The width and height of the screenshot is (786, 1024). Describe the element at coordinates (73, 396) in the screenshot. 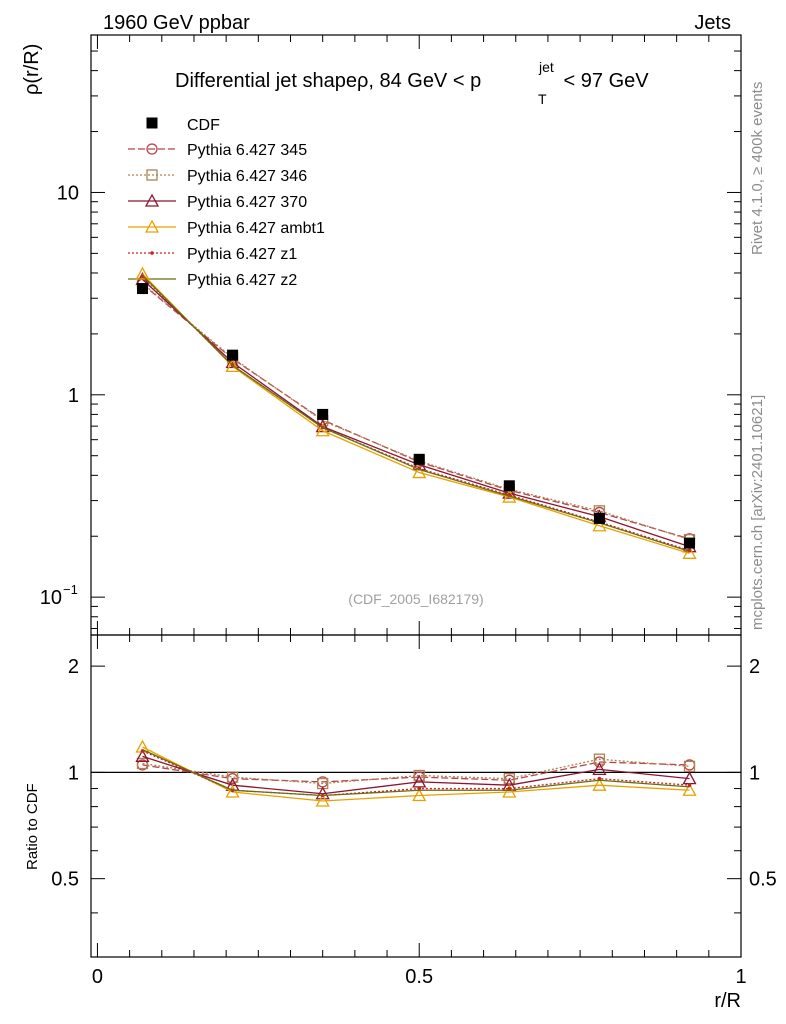

I see `y-tick-label: 1` at that location.